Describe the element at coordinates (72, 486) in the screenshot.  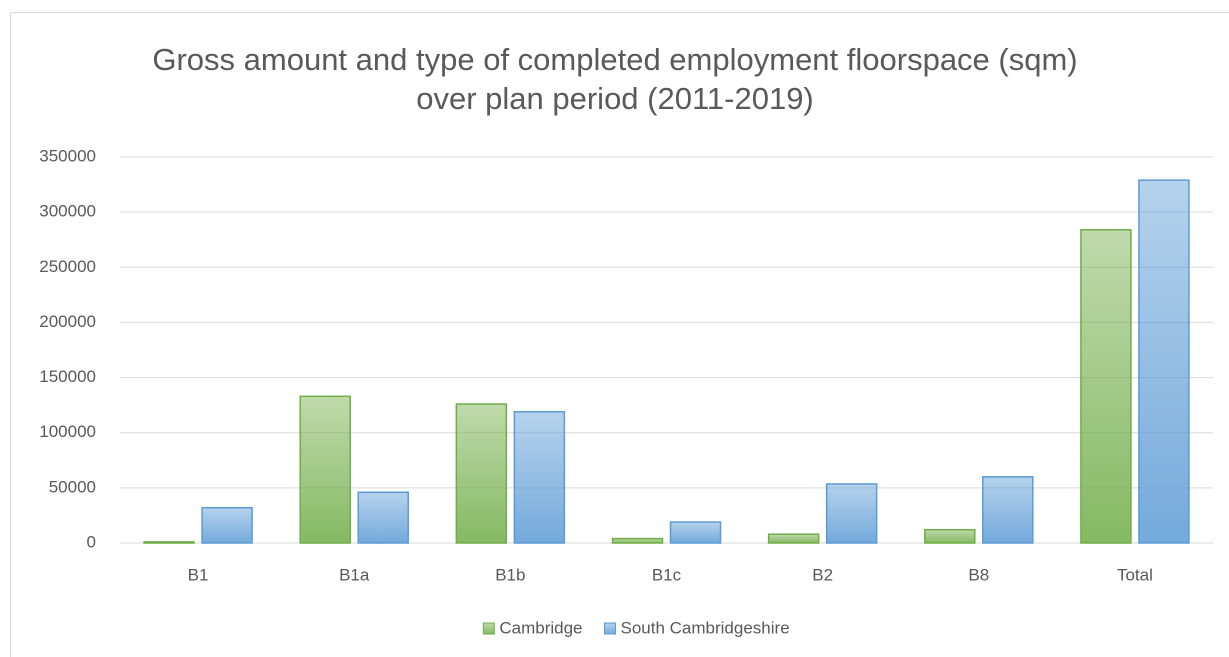
I see `y-tick-label: 50000` at that location.